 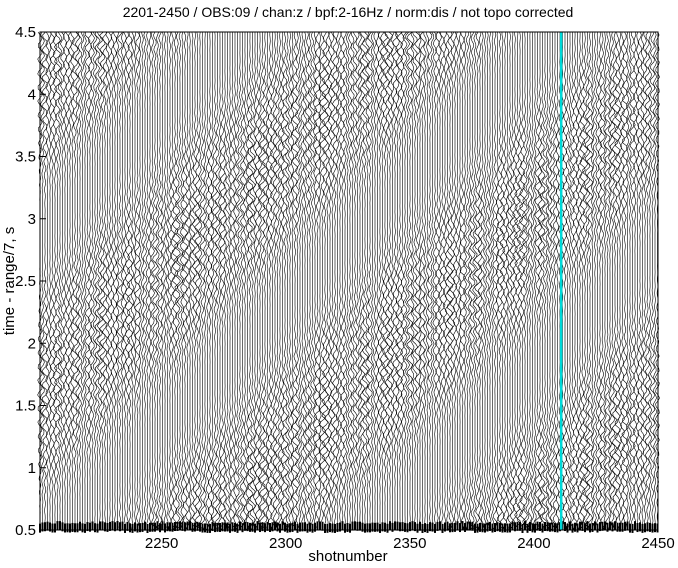 I want to click on y-axis-label: time - range/7, s, so click(x=9, y=281).